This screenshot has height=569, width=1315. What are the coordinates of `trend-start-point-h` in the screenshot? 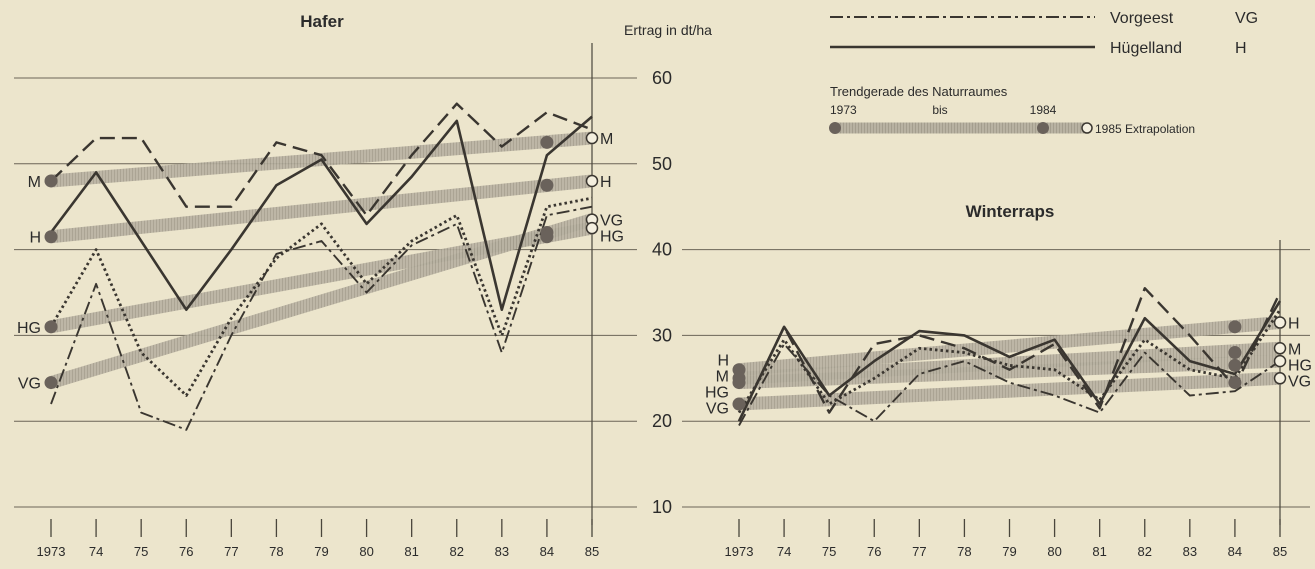 It's located at (51, 237).